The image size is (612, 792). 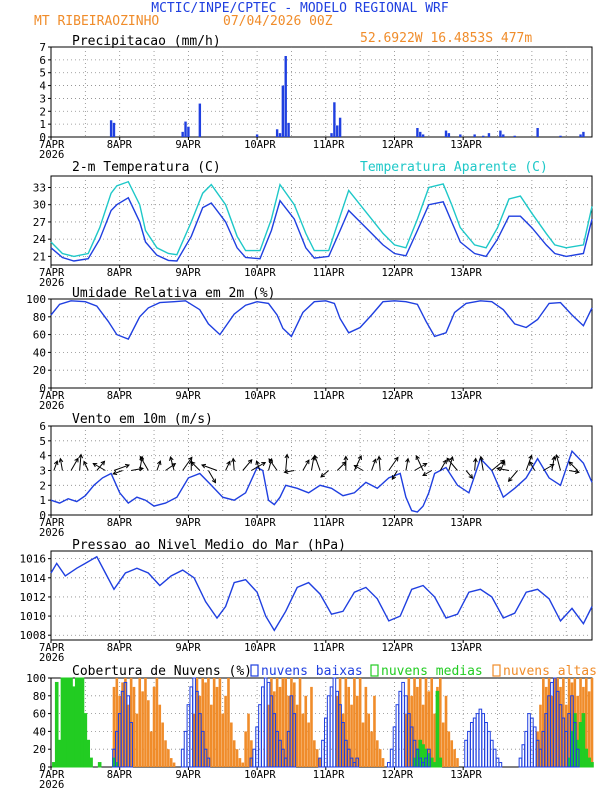 What do you see at coordinates (42, 426) in the screenshot?
I see `y-tick-label: 6` at bounding box center [42, 426].